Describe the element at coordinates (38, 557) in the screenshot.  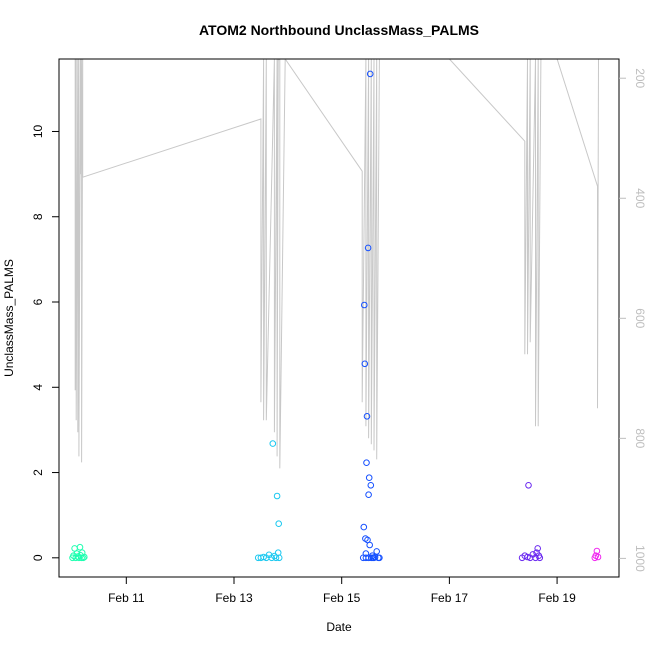
I see `y-tick-label: 0` at that location.